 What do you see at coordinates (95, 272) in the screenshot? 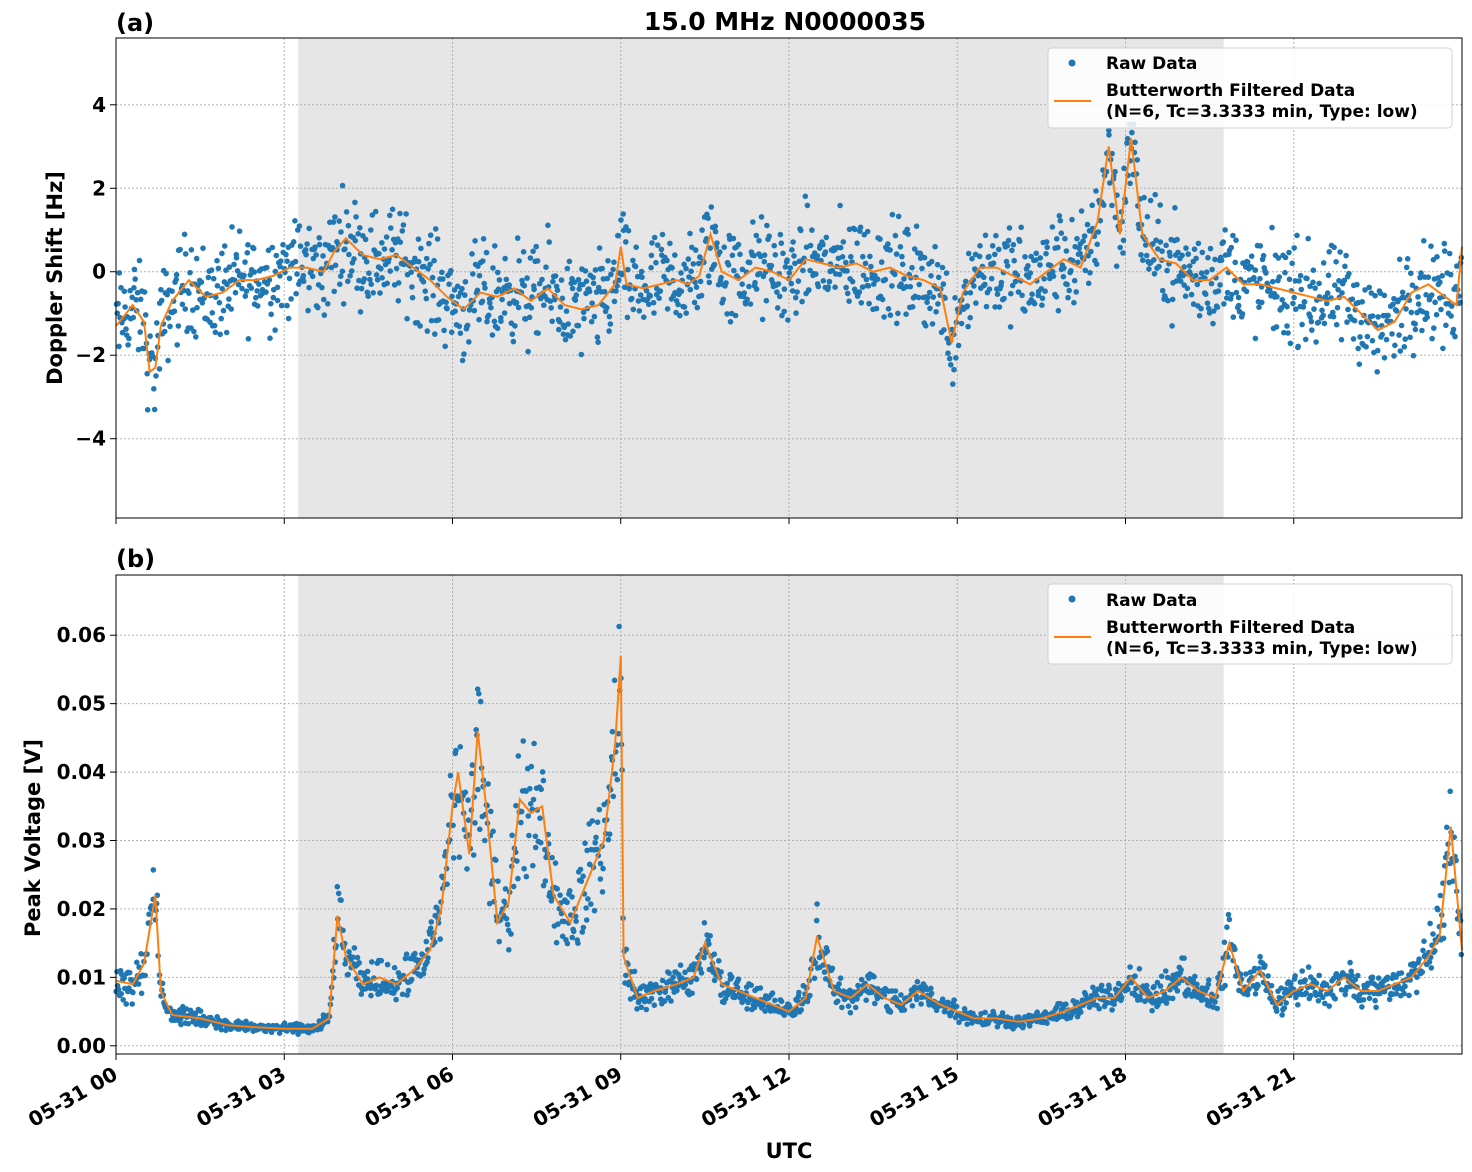
I see `y-ticks-a: −4 −2 0 2 4` at bounding box center [95, 272].